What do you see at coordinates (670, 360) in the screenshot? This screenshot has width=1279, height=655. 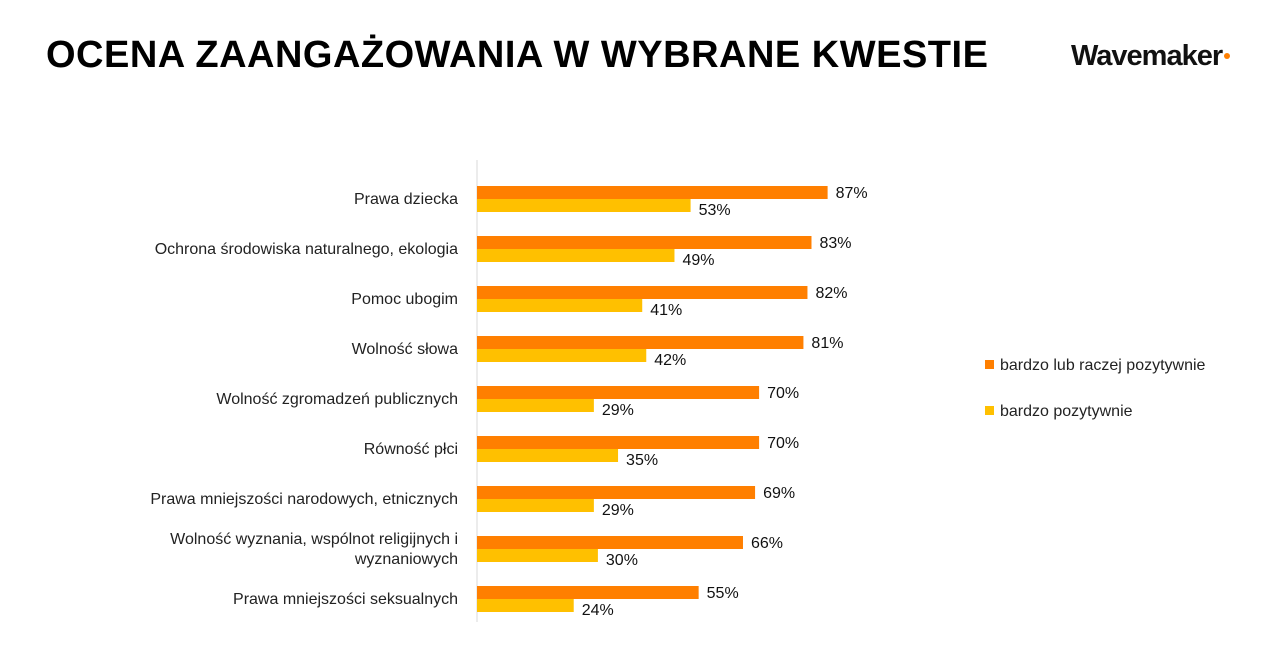 I see `data-label: 42%` at bounding box center [670, 360].